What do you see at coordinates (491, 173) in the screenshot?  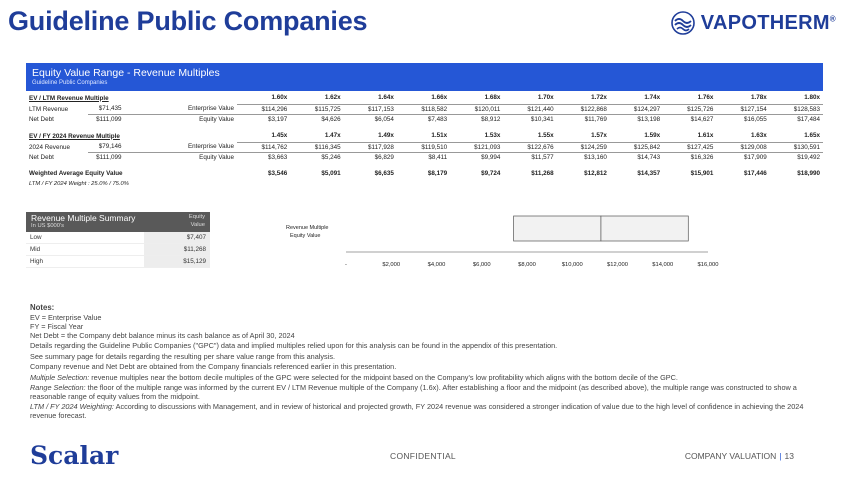 I see `weighted-value: $9,724` at bounding box center [491, 173].